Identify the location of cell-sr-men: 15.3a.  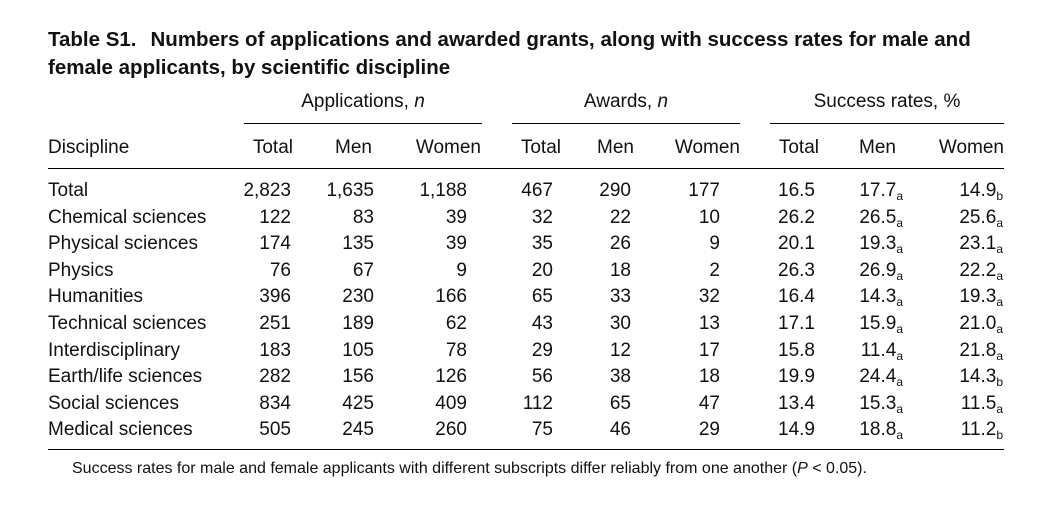
(866, 404).